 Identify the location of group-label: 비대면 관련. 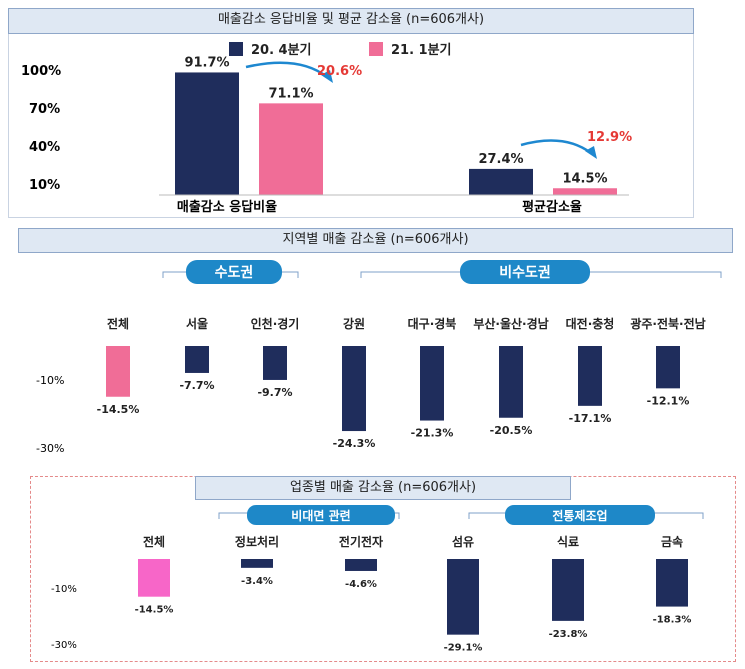
(320, 515).